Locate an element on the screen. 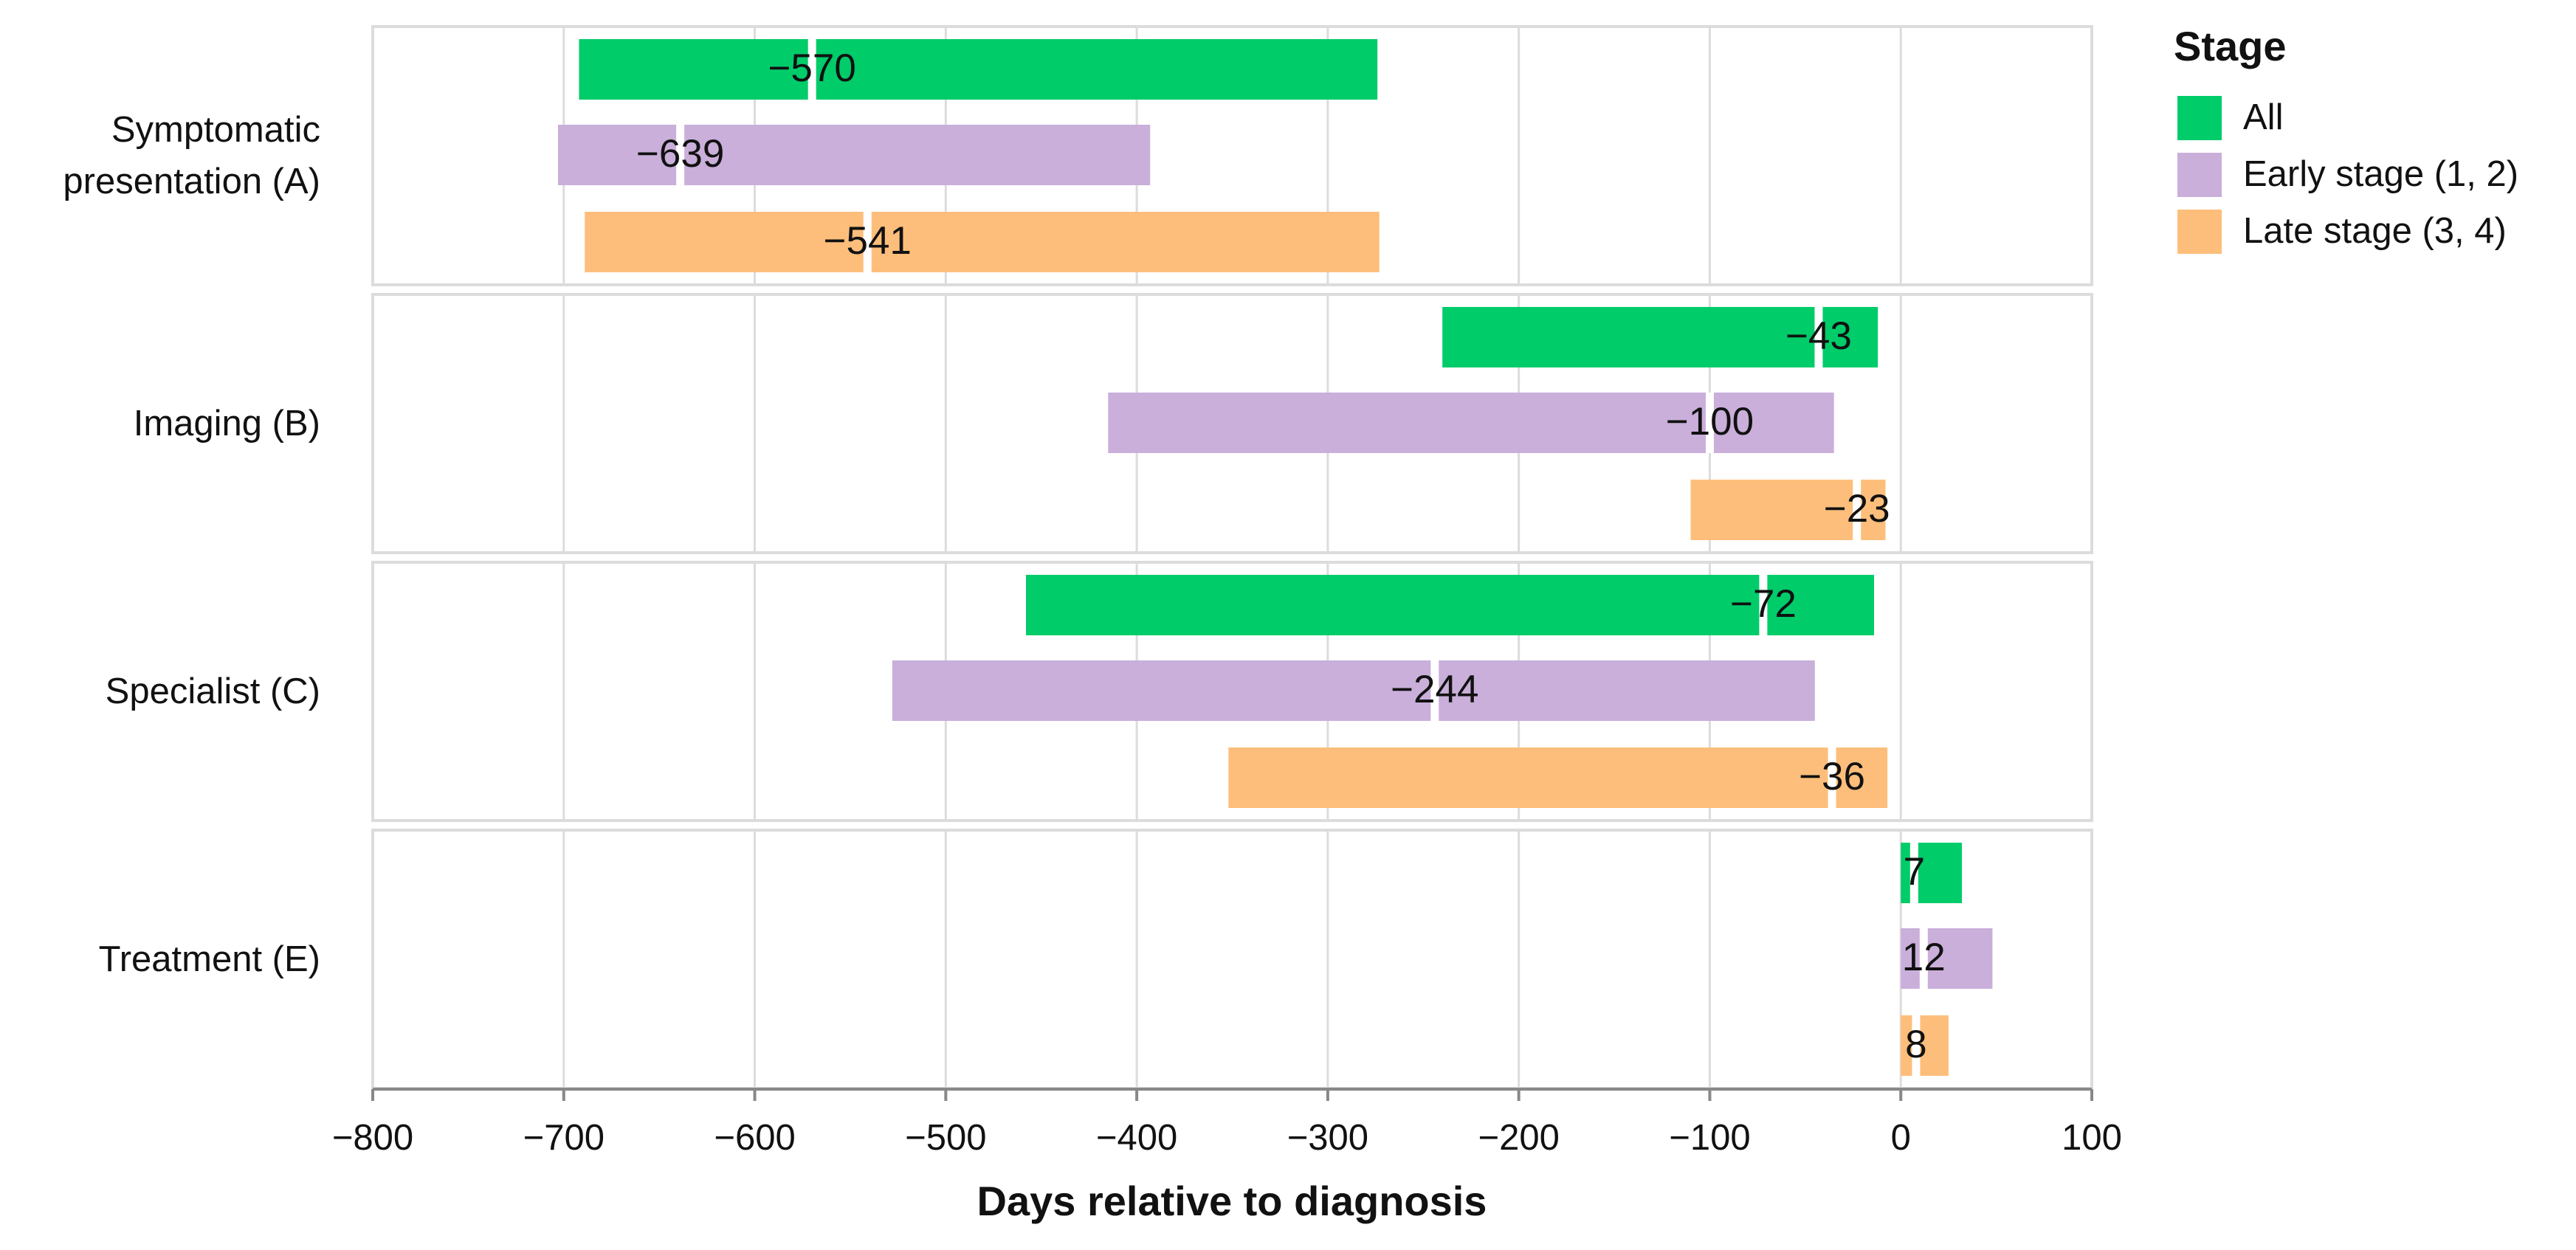 This screenshot has width=2576, height=1250. value-label: 12 is located at coordinates (1924, 957).